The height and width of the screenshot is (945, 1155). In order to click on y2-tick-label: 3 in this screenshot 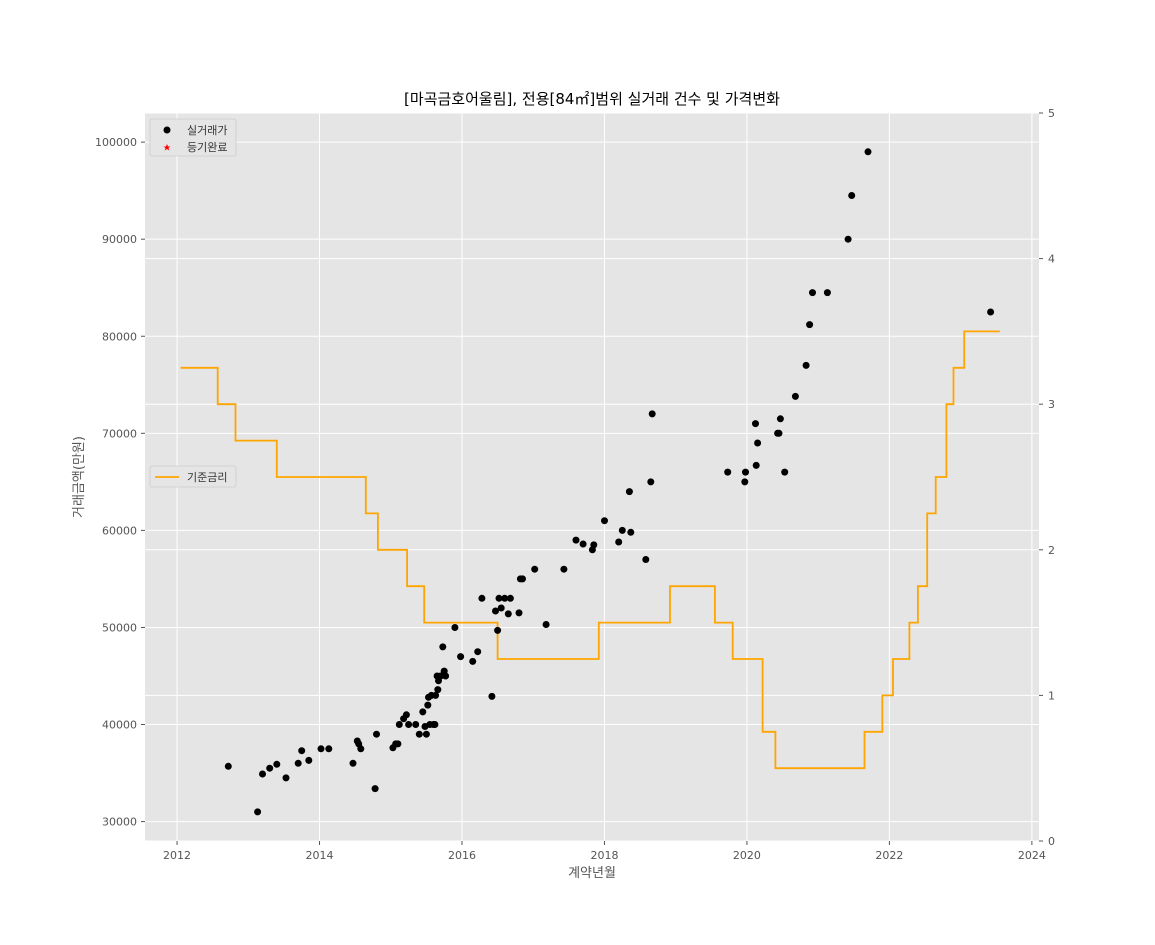, I will do `click(1051, 404)`.